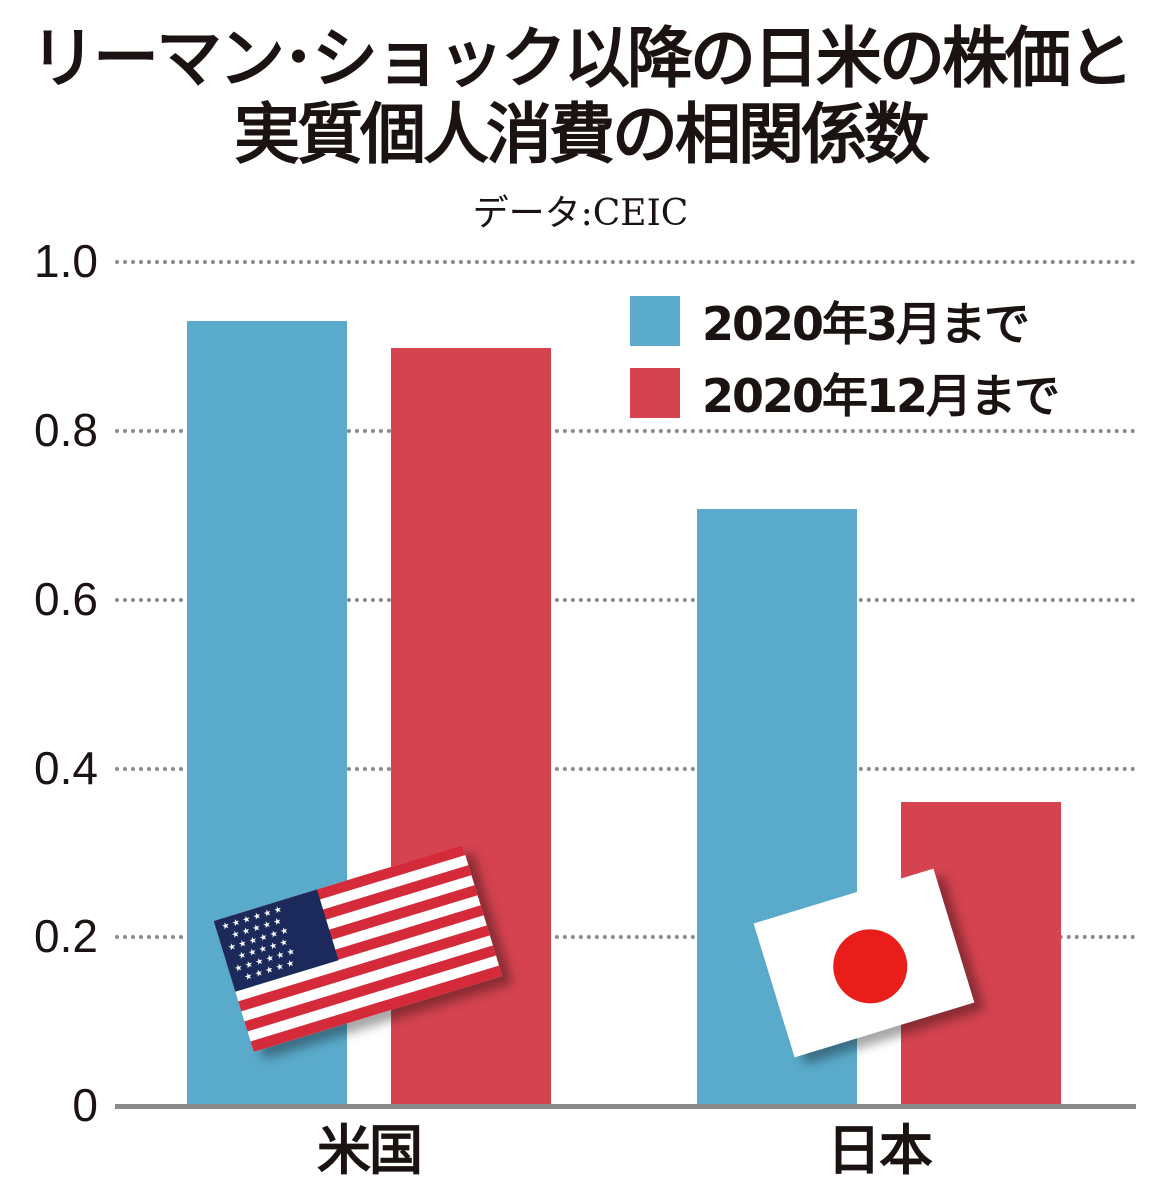  I want to click on legend: 2020年3月まで 2020年12月まで, so click(845, 364).